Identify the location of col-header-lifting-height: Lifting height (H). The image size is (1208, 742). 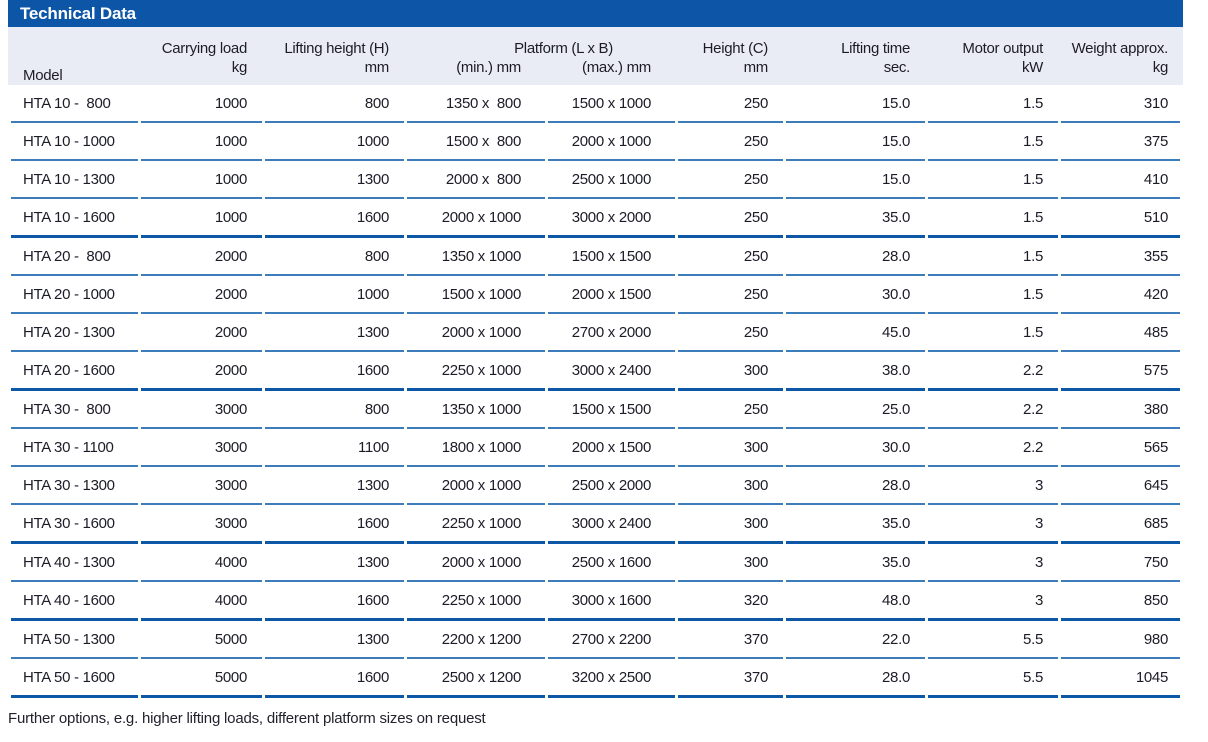
(336, 48).